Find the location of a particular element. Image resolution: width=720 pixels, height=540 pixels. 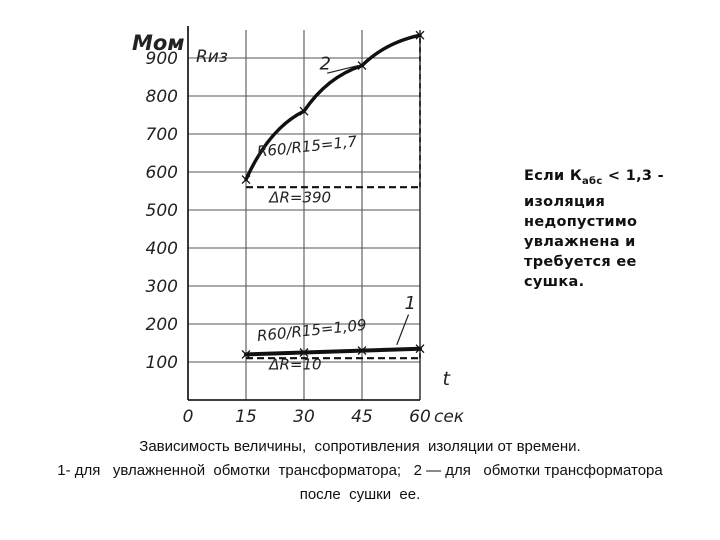

caption-line-3: после сушки ее. is located at coordinates (360, 494).